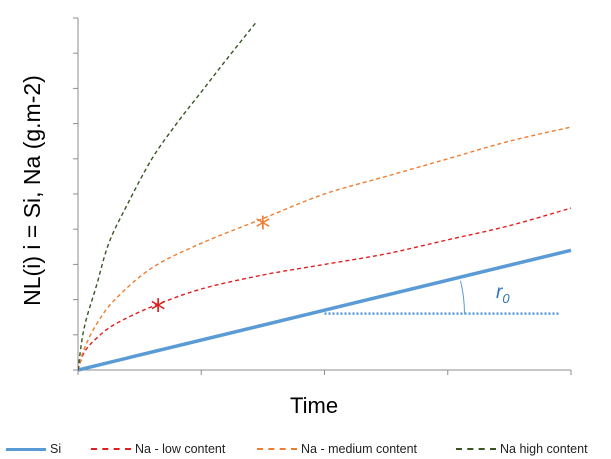  Describe the element at coordinates (180, 449) in the screenshot. I see `legend-label-na-low: Na - low content` at that location.